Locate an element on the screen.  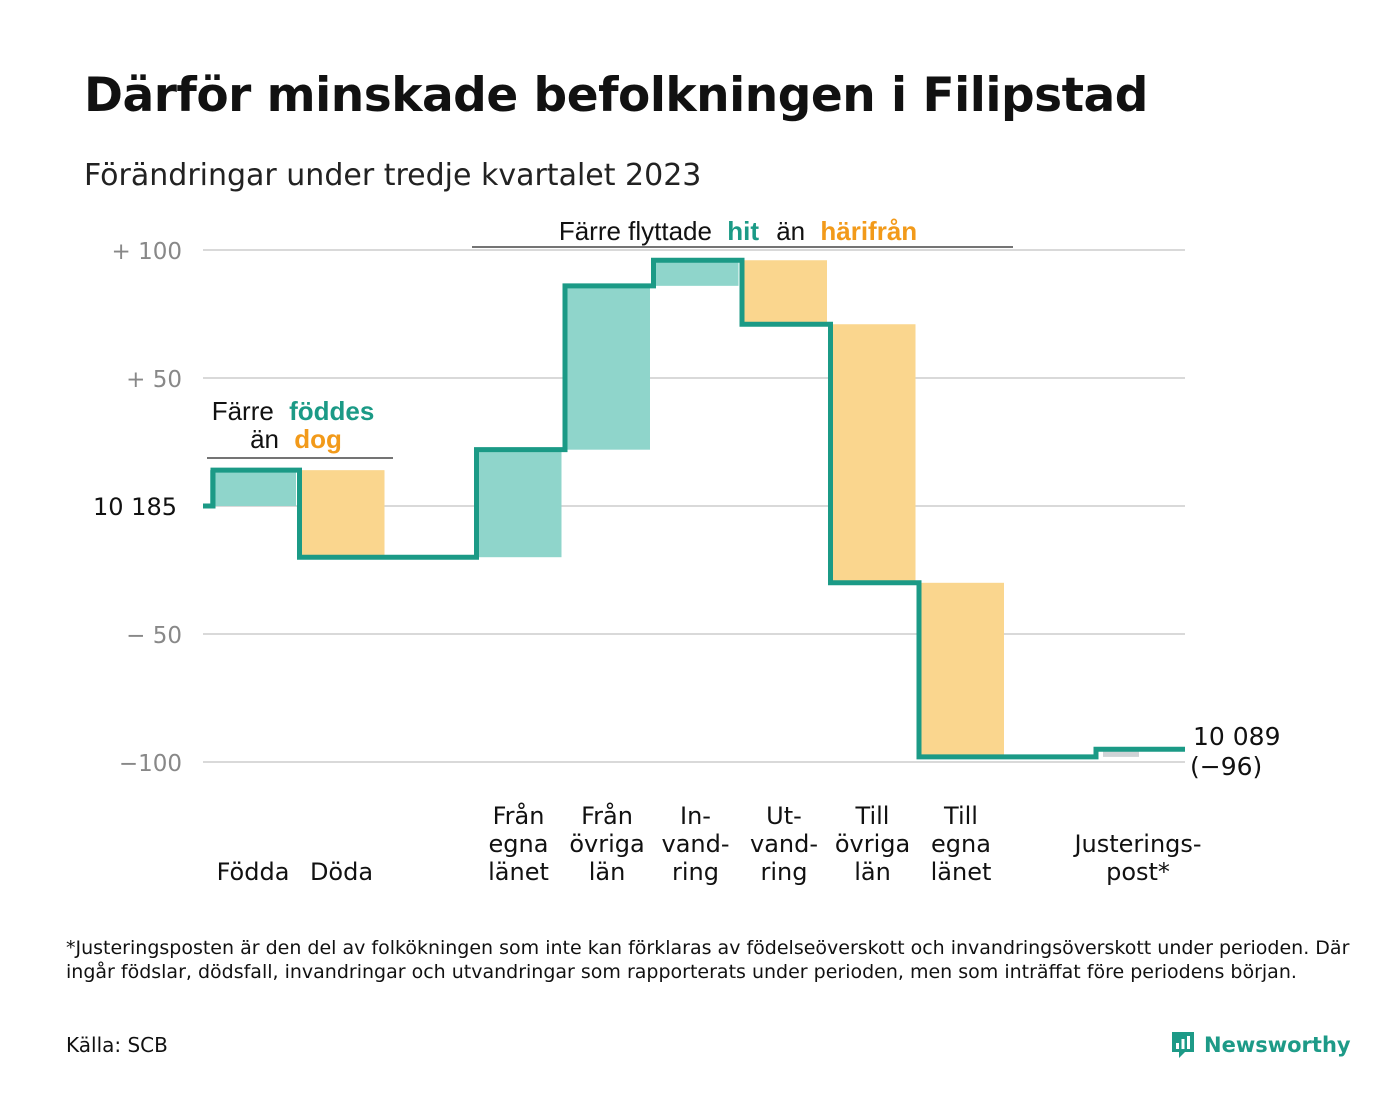
svg-text:Färre flyttade hit: Färre flyttade hit än härifrån is located at coordinates (738, 231).